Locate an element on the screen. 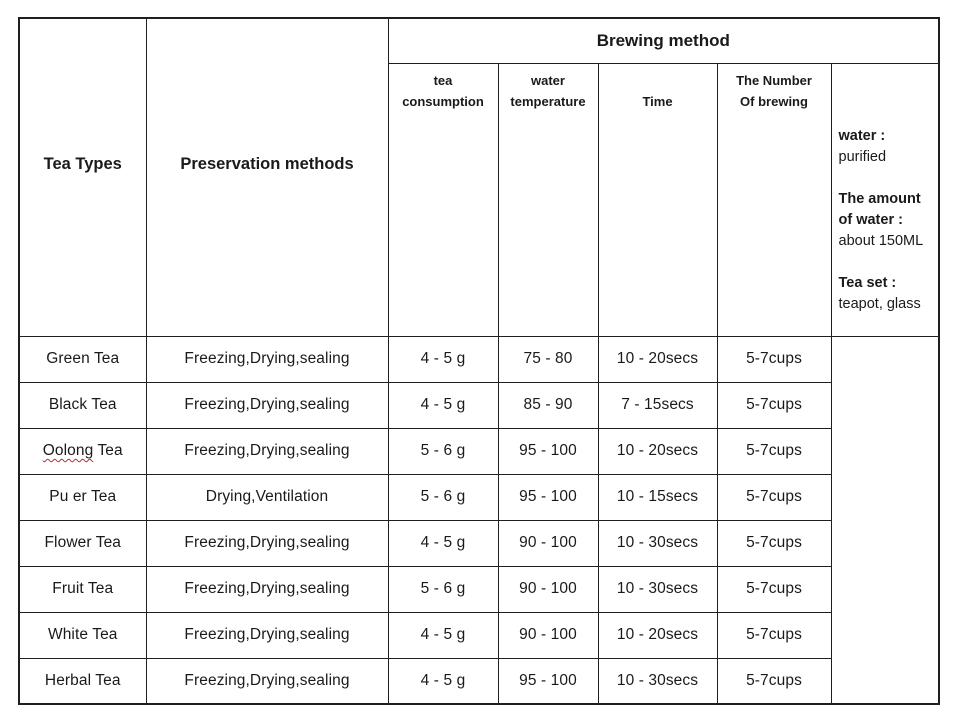  note-label: The amount of water : is located at coordinates (879, 209).